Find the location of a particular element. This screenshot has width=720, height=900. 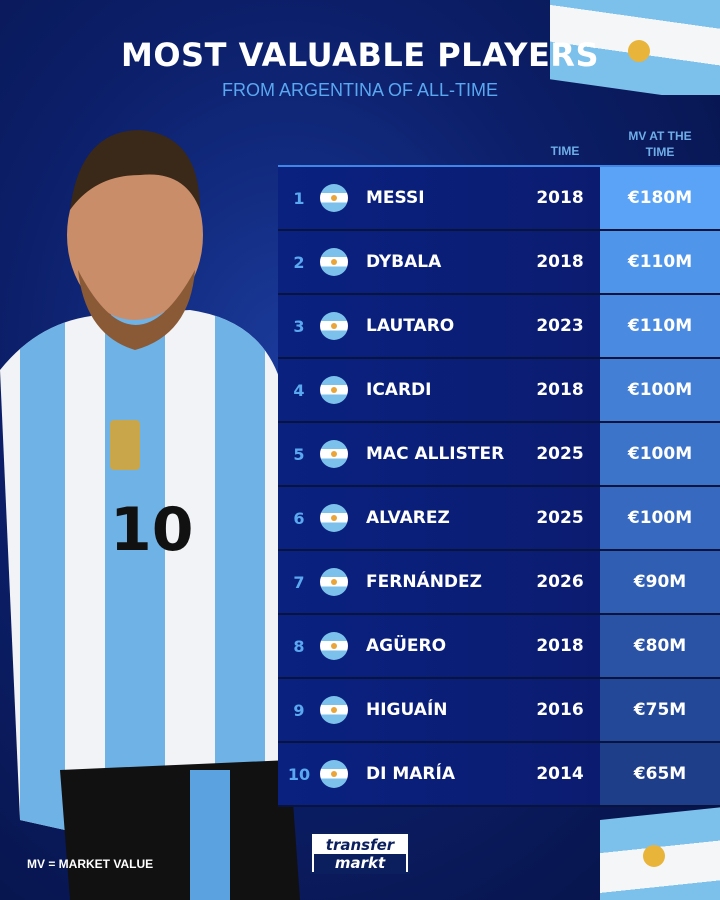

row-main: 10 DI MARÍA 2014 is located at coordinates (439, 774).